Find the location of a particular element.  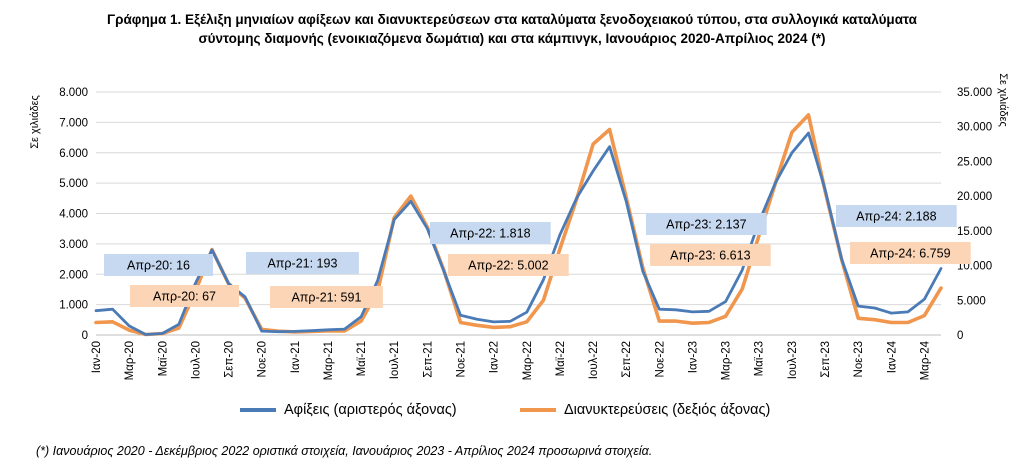

data-label-text: Απρ-22: 5.002 is located at coordinates (508, 266).